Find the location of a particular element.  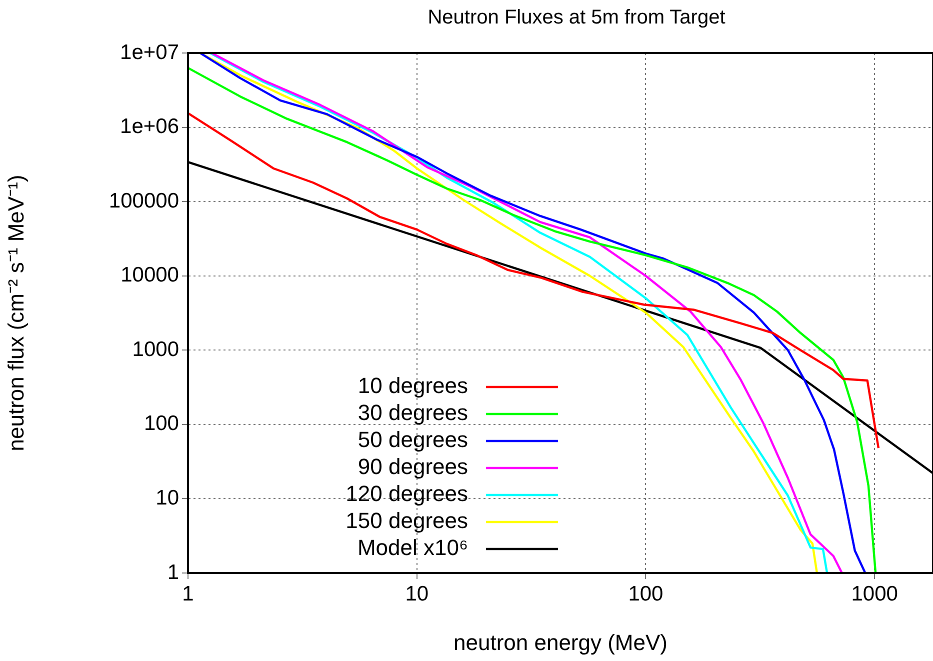

y-tick-label: 1e+06 is located at coordinates (149, 126).